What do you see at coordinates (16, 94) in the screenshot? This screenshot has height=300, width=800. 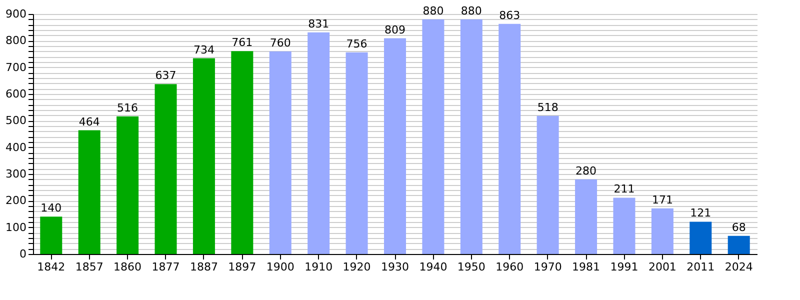 I see `y-tick-label: 600` at bounding box center [16, 94].